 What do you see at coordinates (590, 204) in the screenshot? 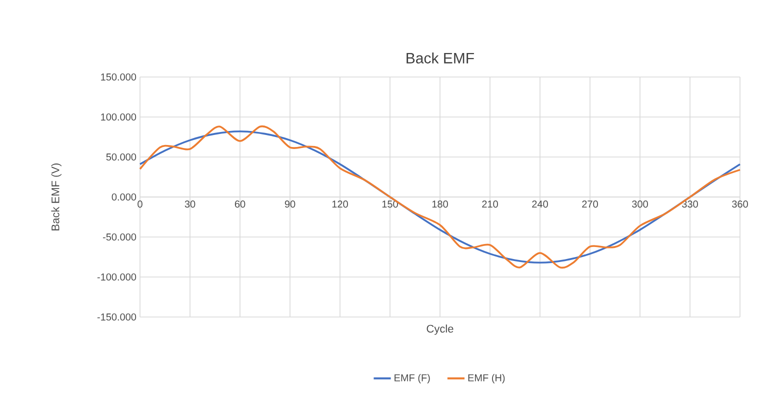
I see `x-tick-label: 270` at bounding box center [590, 204].